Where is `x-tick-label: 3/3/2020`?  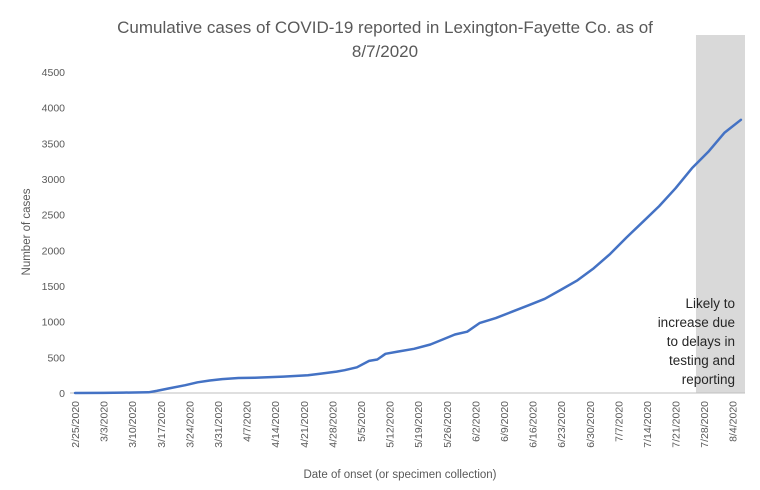 x-tick-label: 3/3/2020 is located at coordinates (105, 421).